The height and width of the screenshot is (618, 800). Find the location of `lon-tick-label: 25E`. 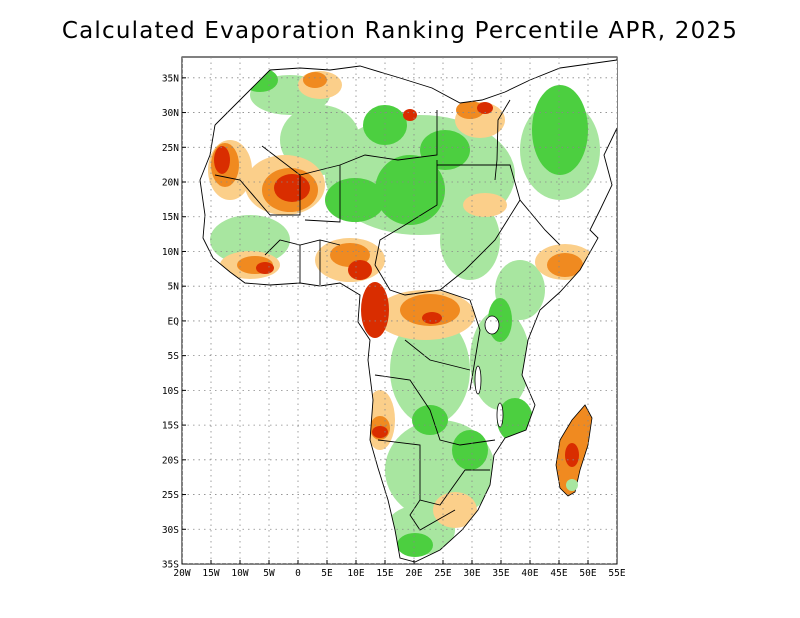

lon-tick-label: 25E is located at coordinates (442, 573).